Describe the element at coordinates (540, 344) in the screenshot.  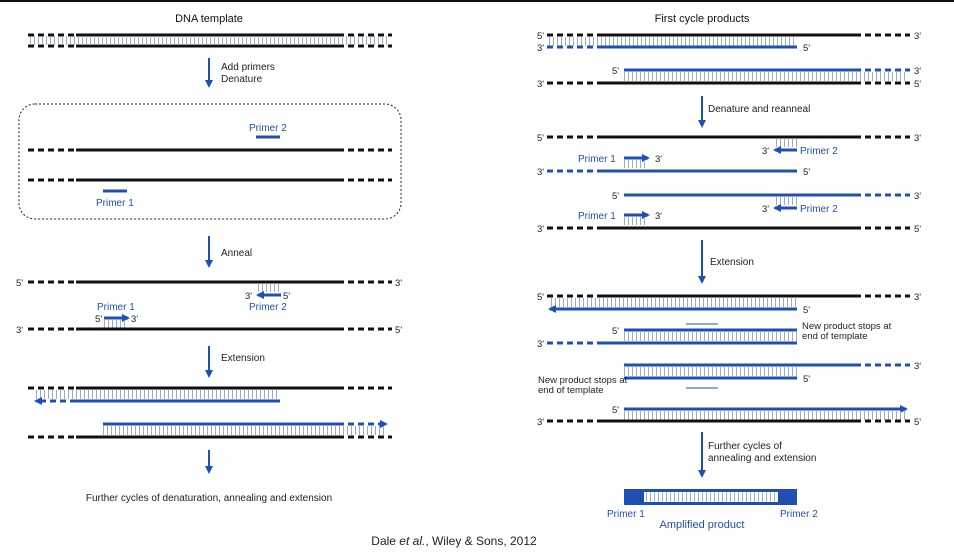
I see `er2-3: 3'` at that location.